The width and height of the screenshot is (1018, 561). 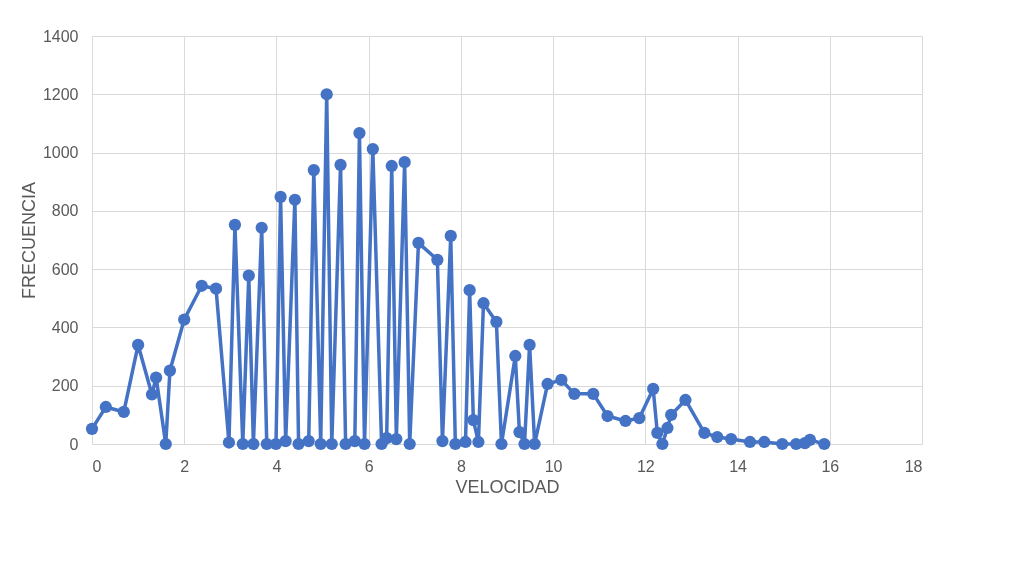 What do you see at coordinates (65, 327) in the screenshot?
I see `y-tick-label: 400` at bounding box center [65, 327].